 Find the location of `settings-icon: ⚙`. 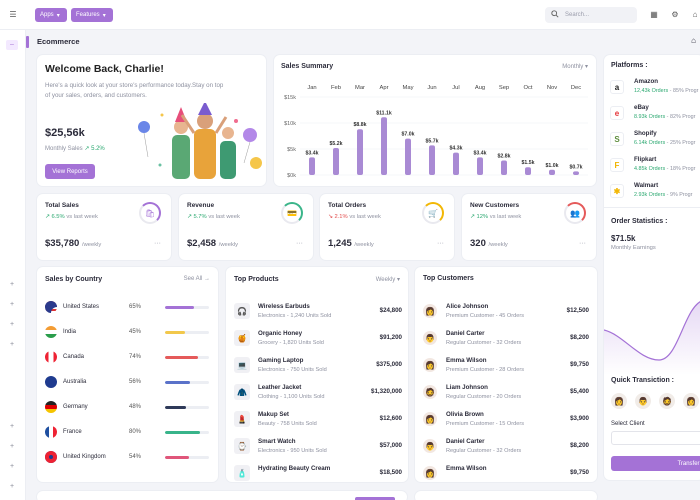

settings-icon: ⚙ is located at coordinates (675, 14).